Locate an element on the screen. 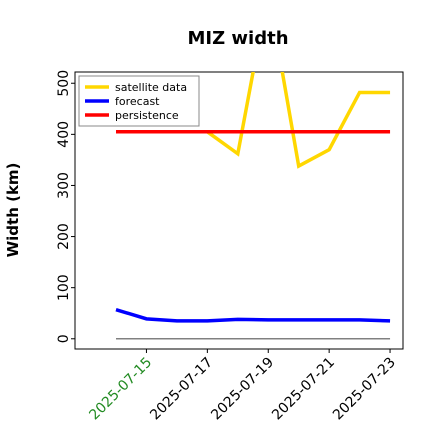 Image resolution: width=440 pixels, height=440 pixels. series-line is located at coordinates (253, 315).